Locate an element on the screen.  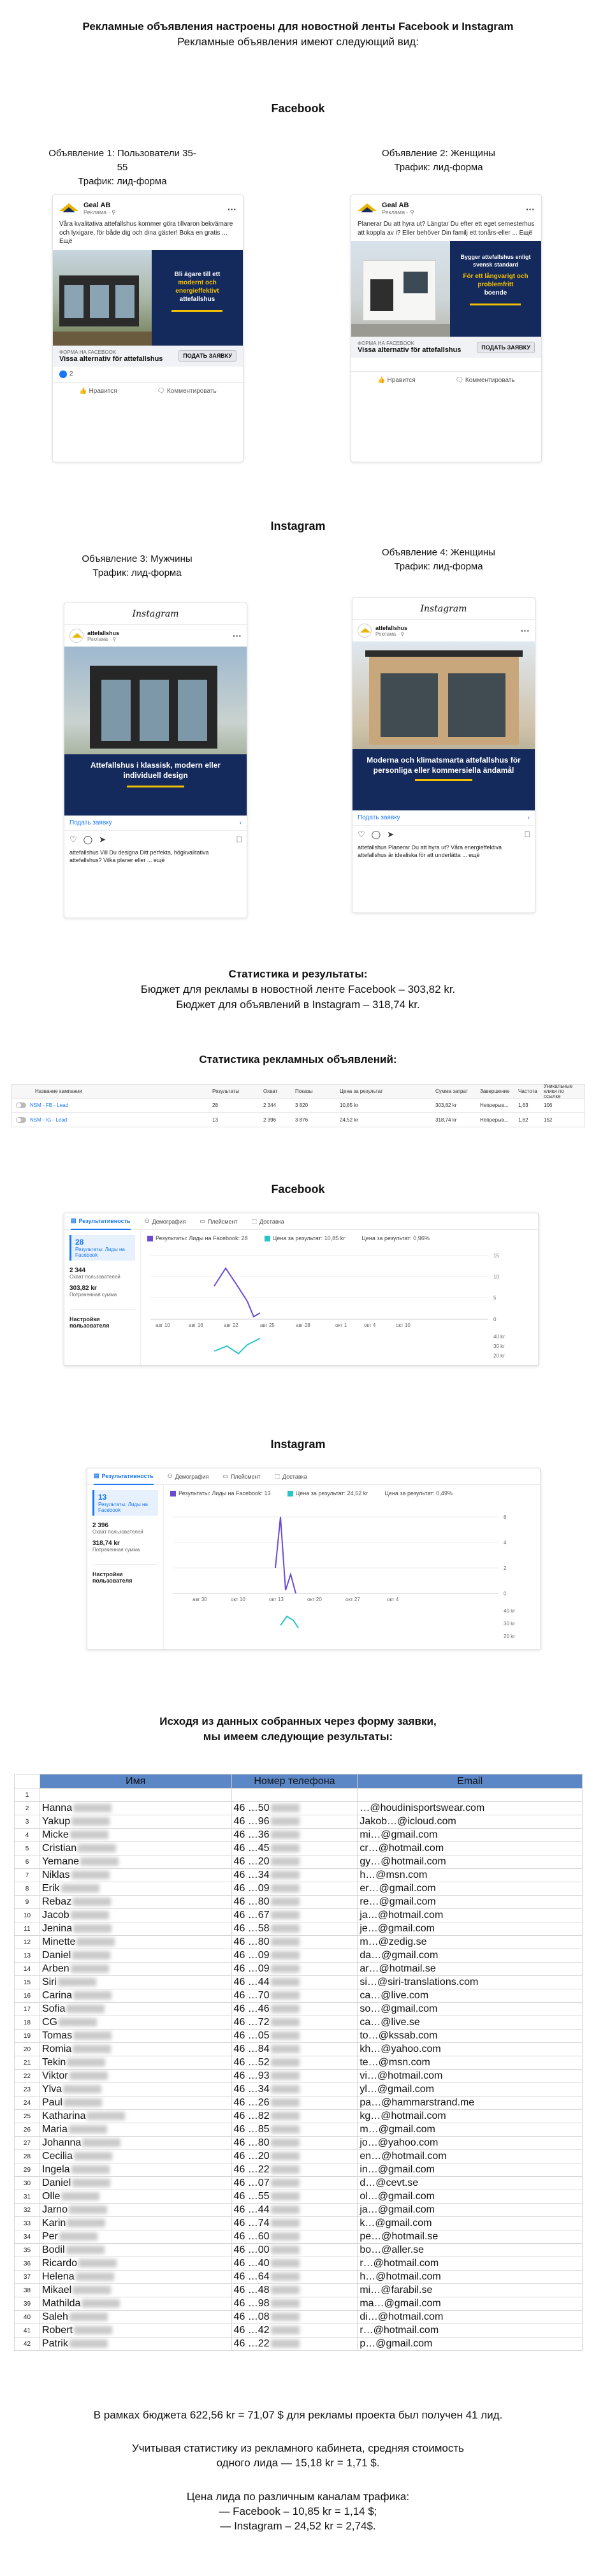
lead-name-text: Cecilia is located at coordinates (57, 2156).